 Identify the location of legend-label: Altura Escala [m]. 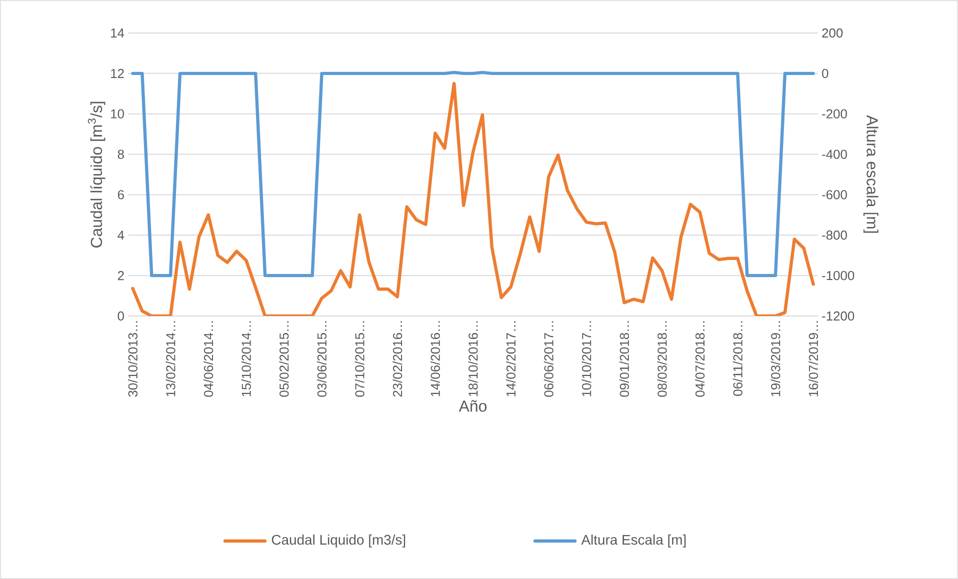
(633, 541).